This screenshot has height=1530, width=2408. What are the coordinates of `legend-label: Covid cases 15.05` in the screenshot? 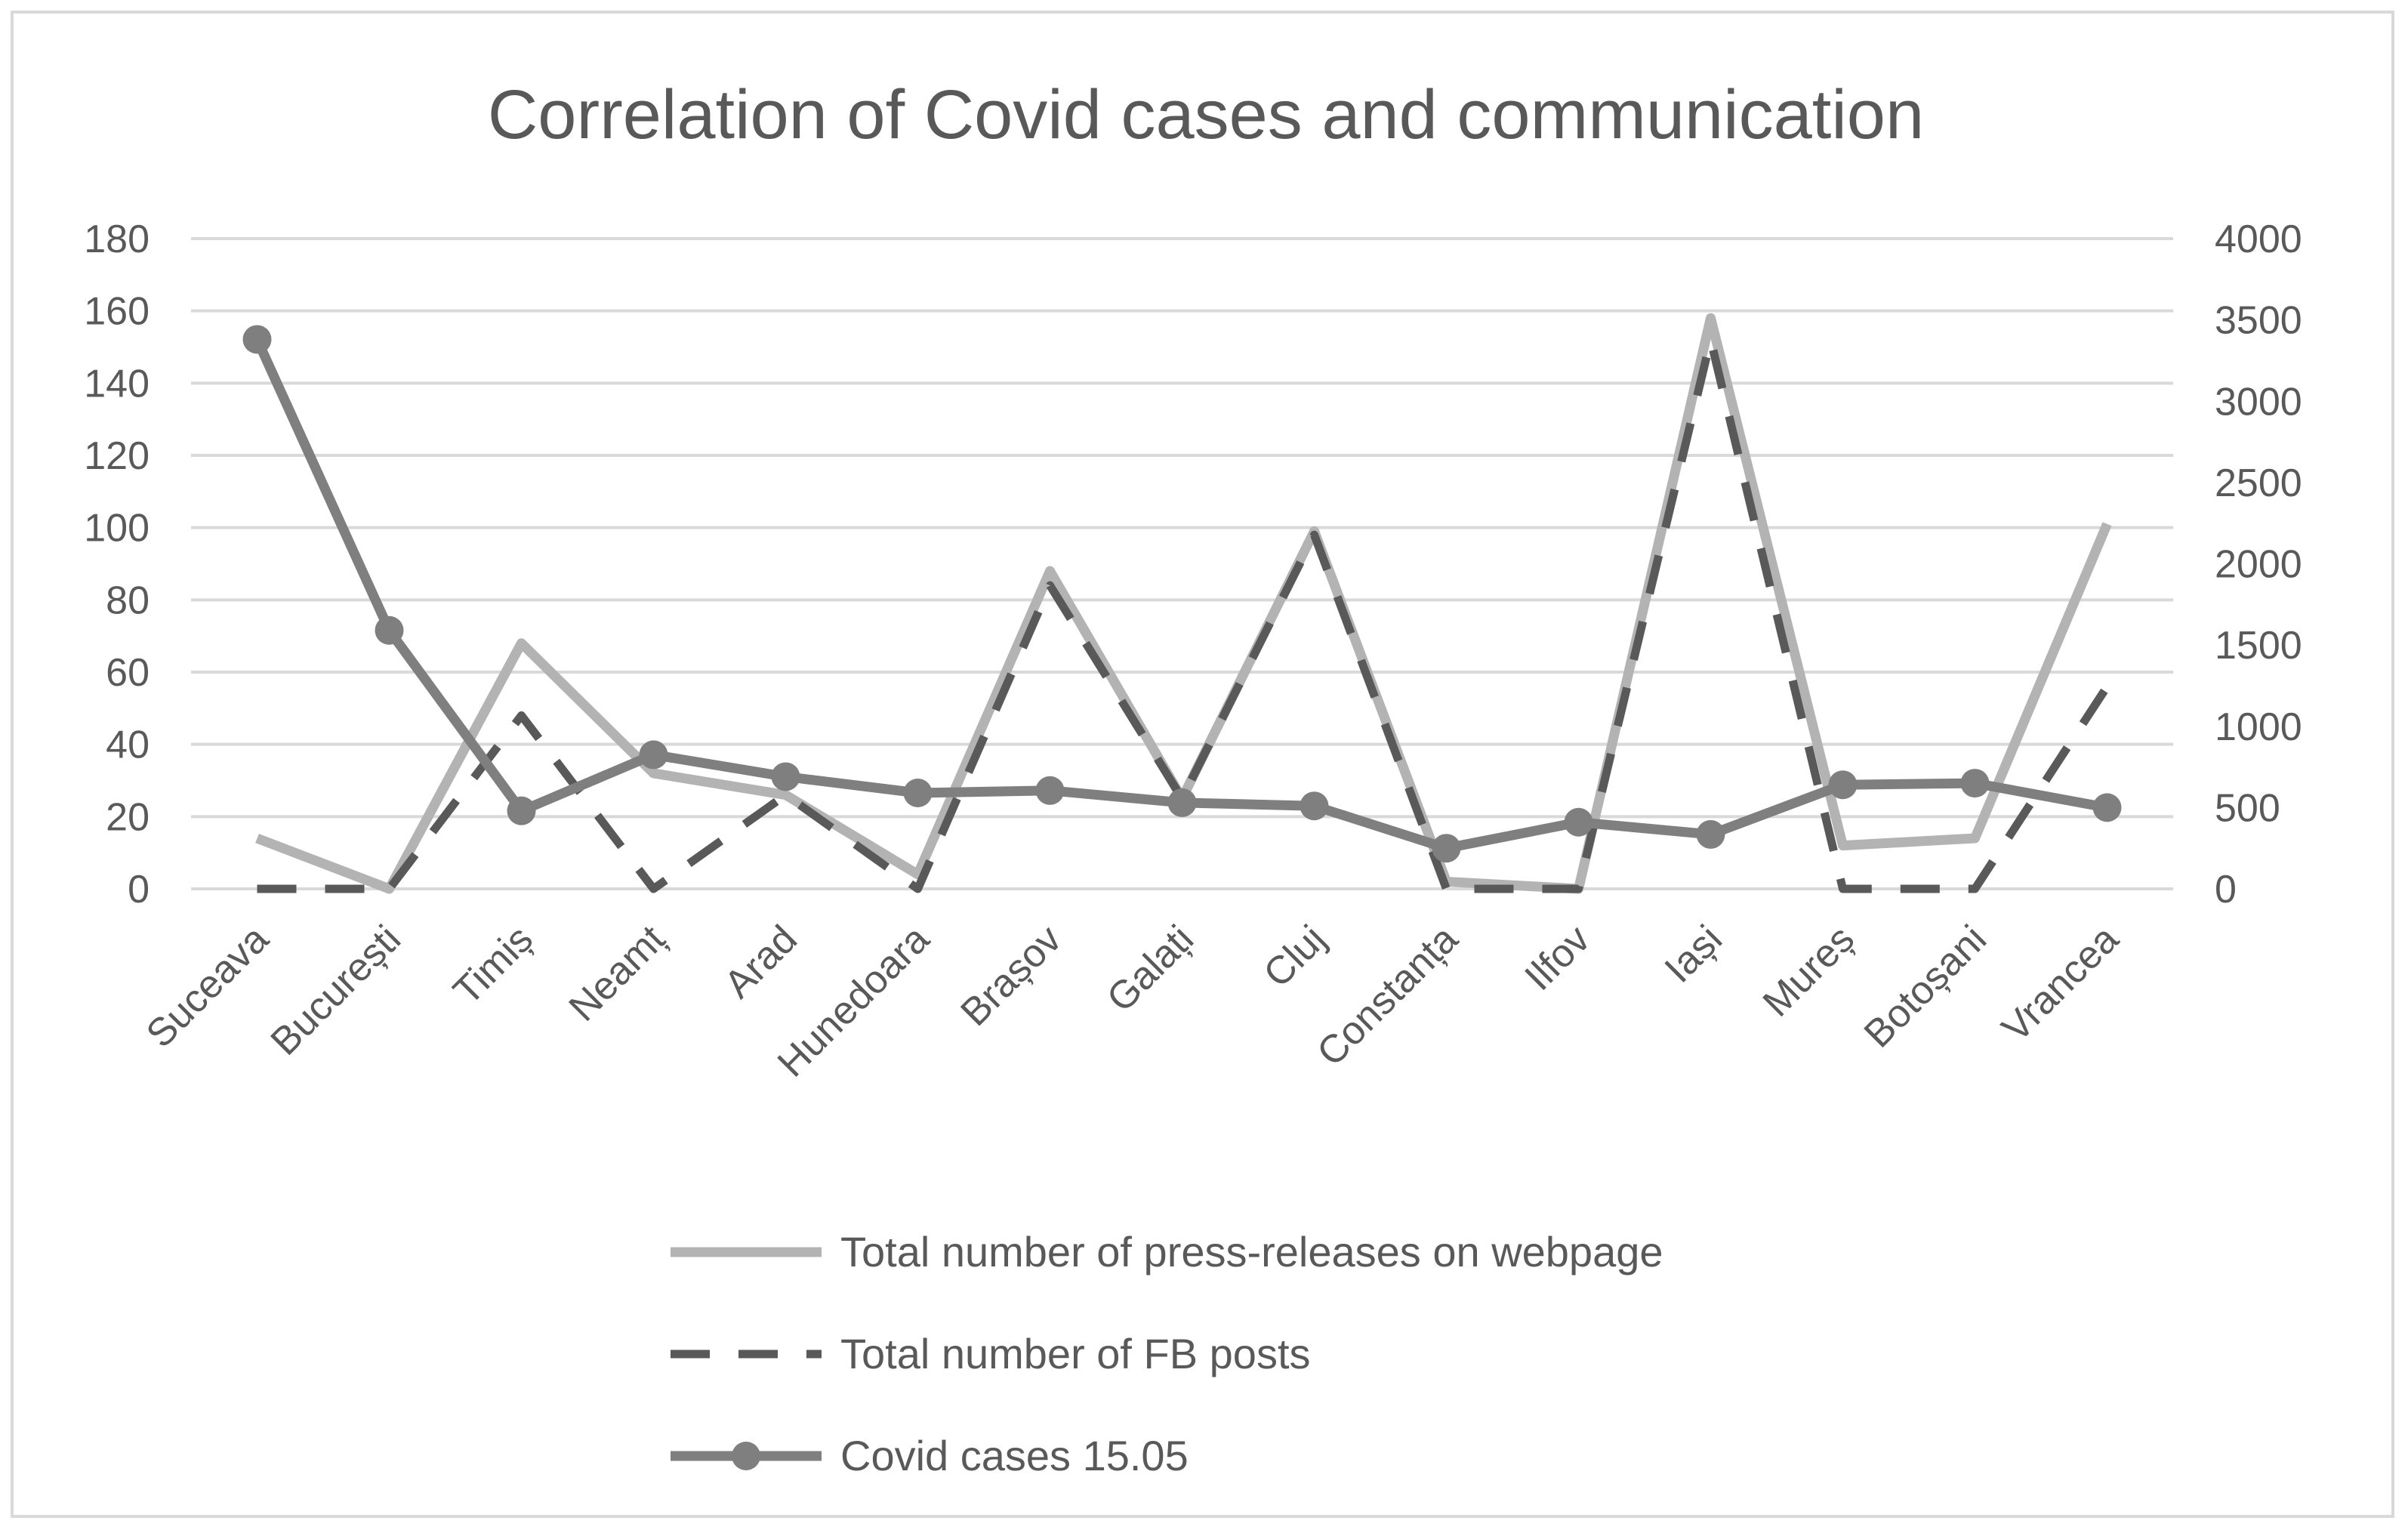 It's located at (1014, 1455).